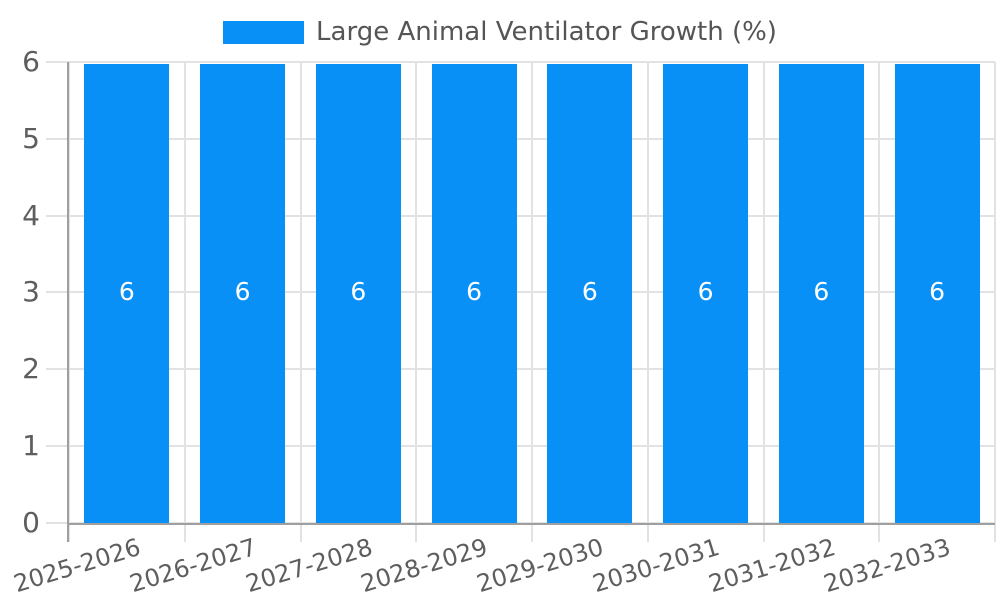  What do you see at coordinates (424, 566) in the screenshot?
I see `x-axis-tick-label: 2028-2029` at bounding box center [424, 566].